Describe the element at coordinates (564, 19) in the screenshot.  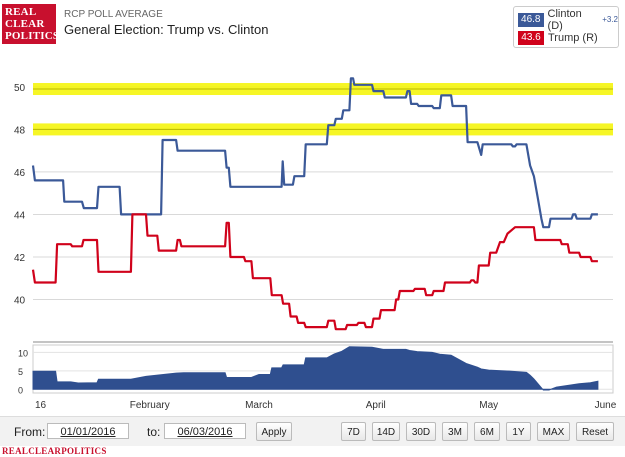
I see `clinton-label: Clinton (D)` at that location.